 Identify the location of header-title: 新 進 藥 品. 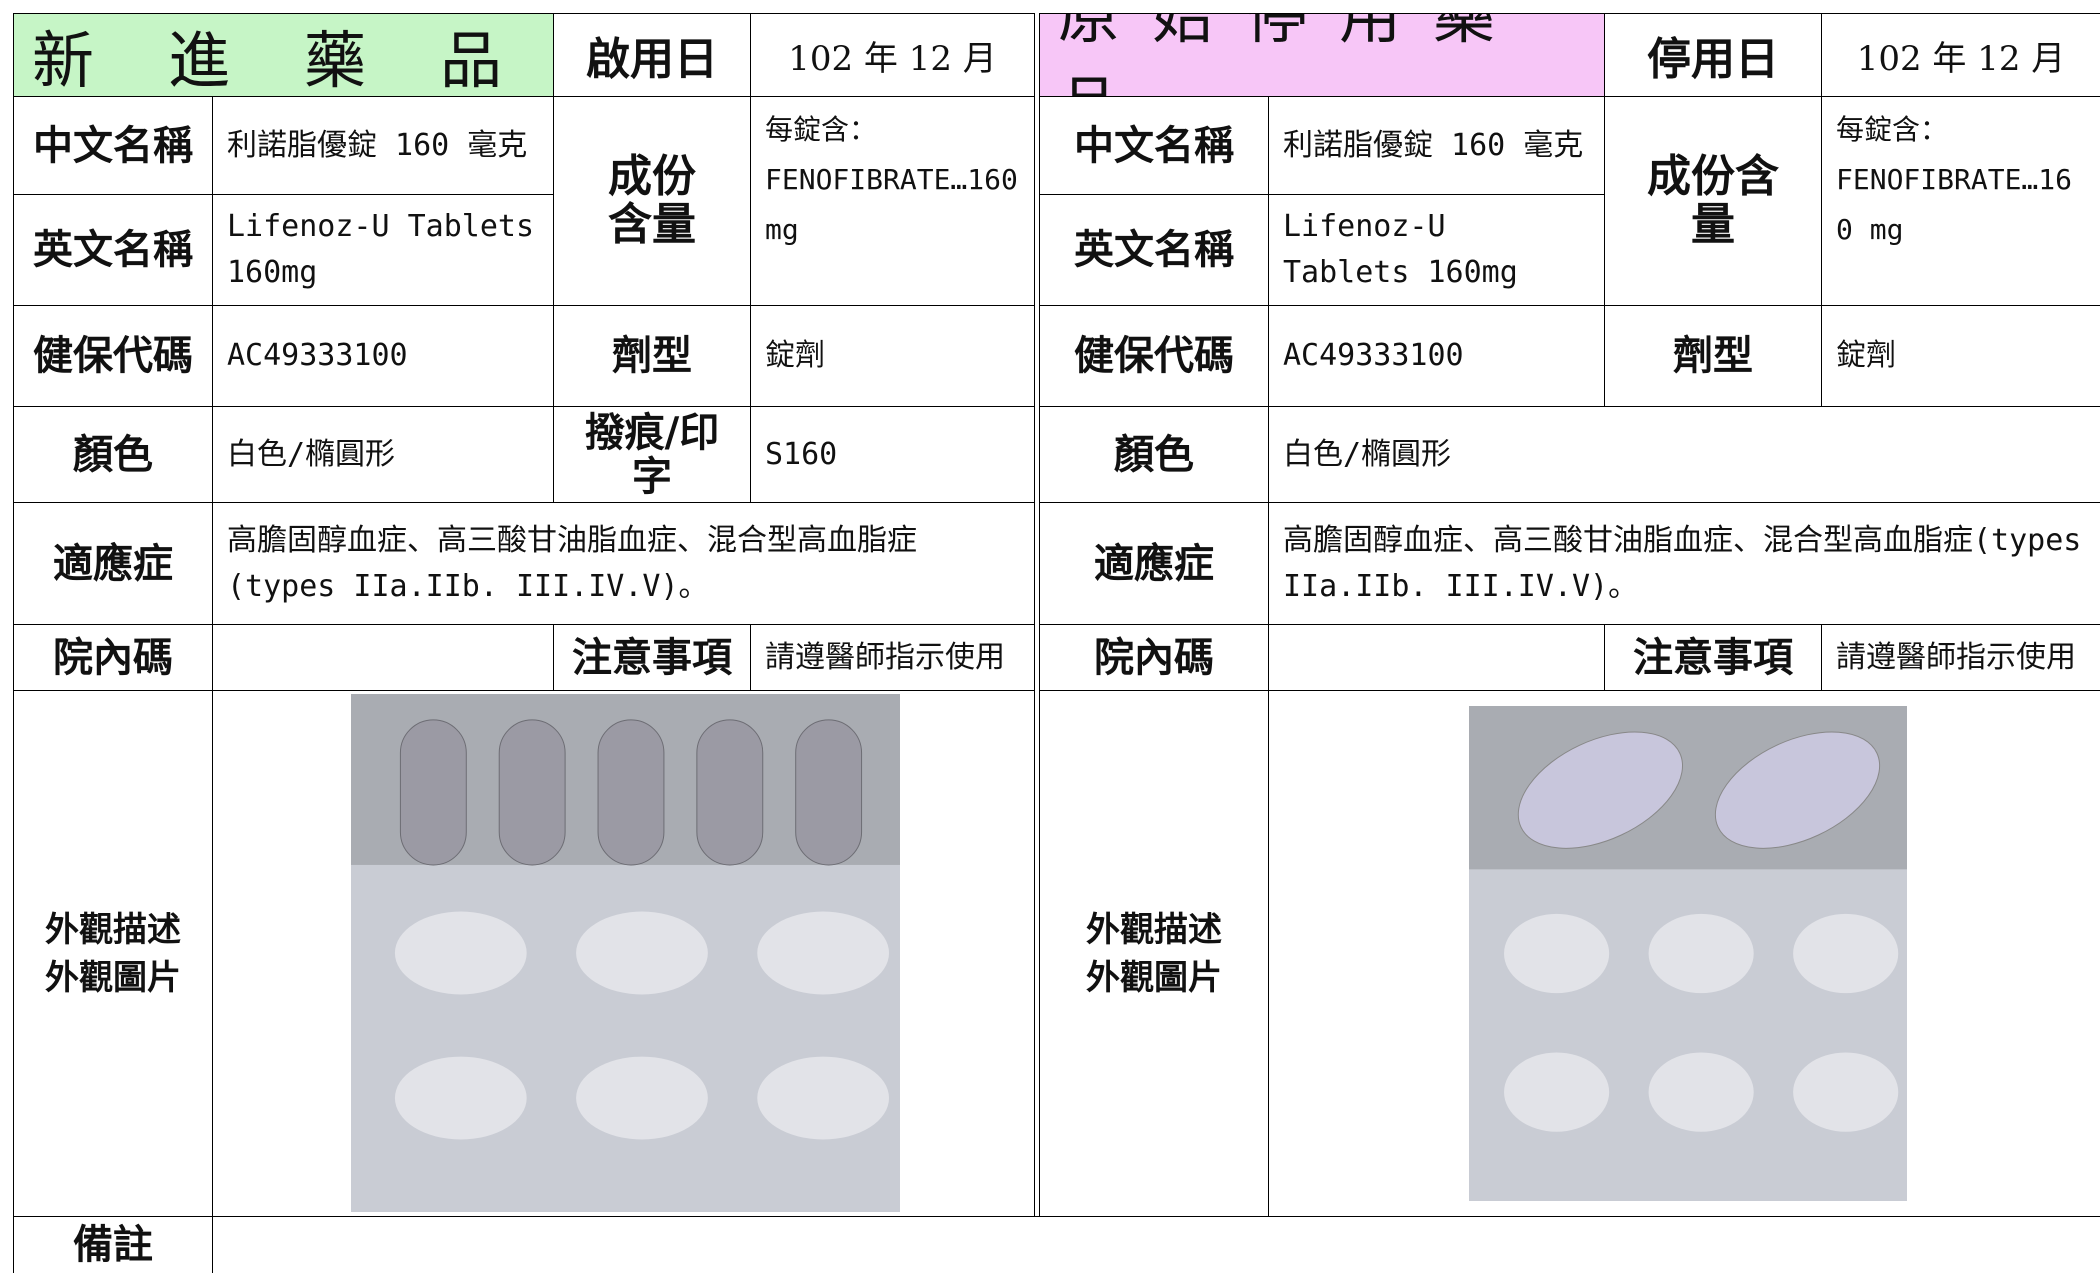
(283, 55).